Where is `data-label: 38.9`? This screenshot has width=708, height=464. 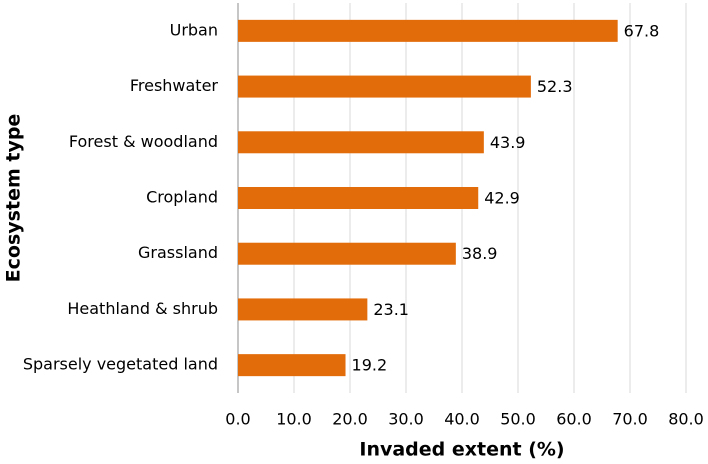
data-label: 38.9 is located at coordinates (480, 253).